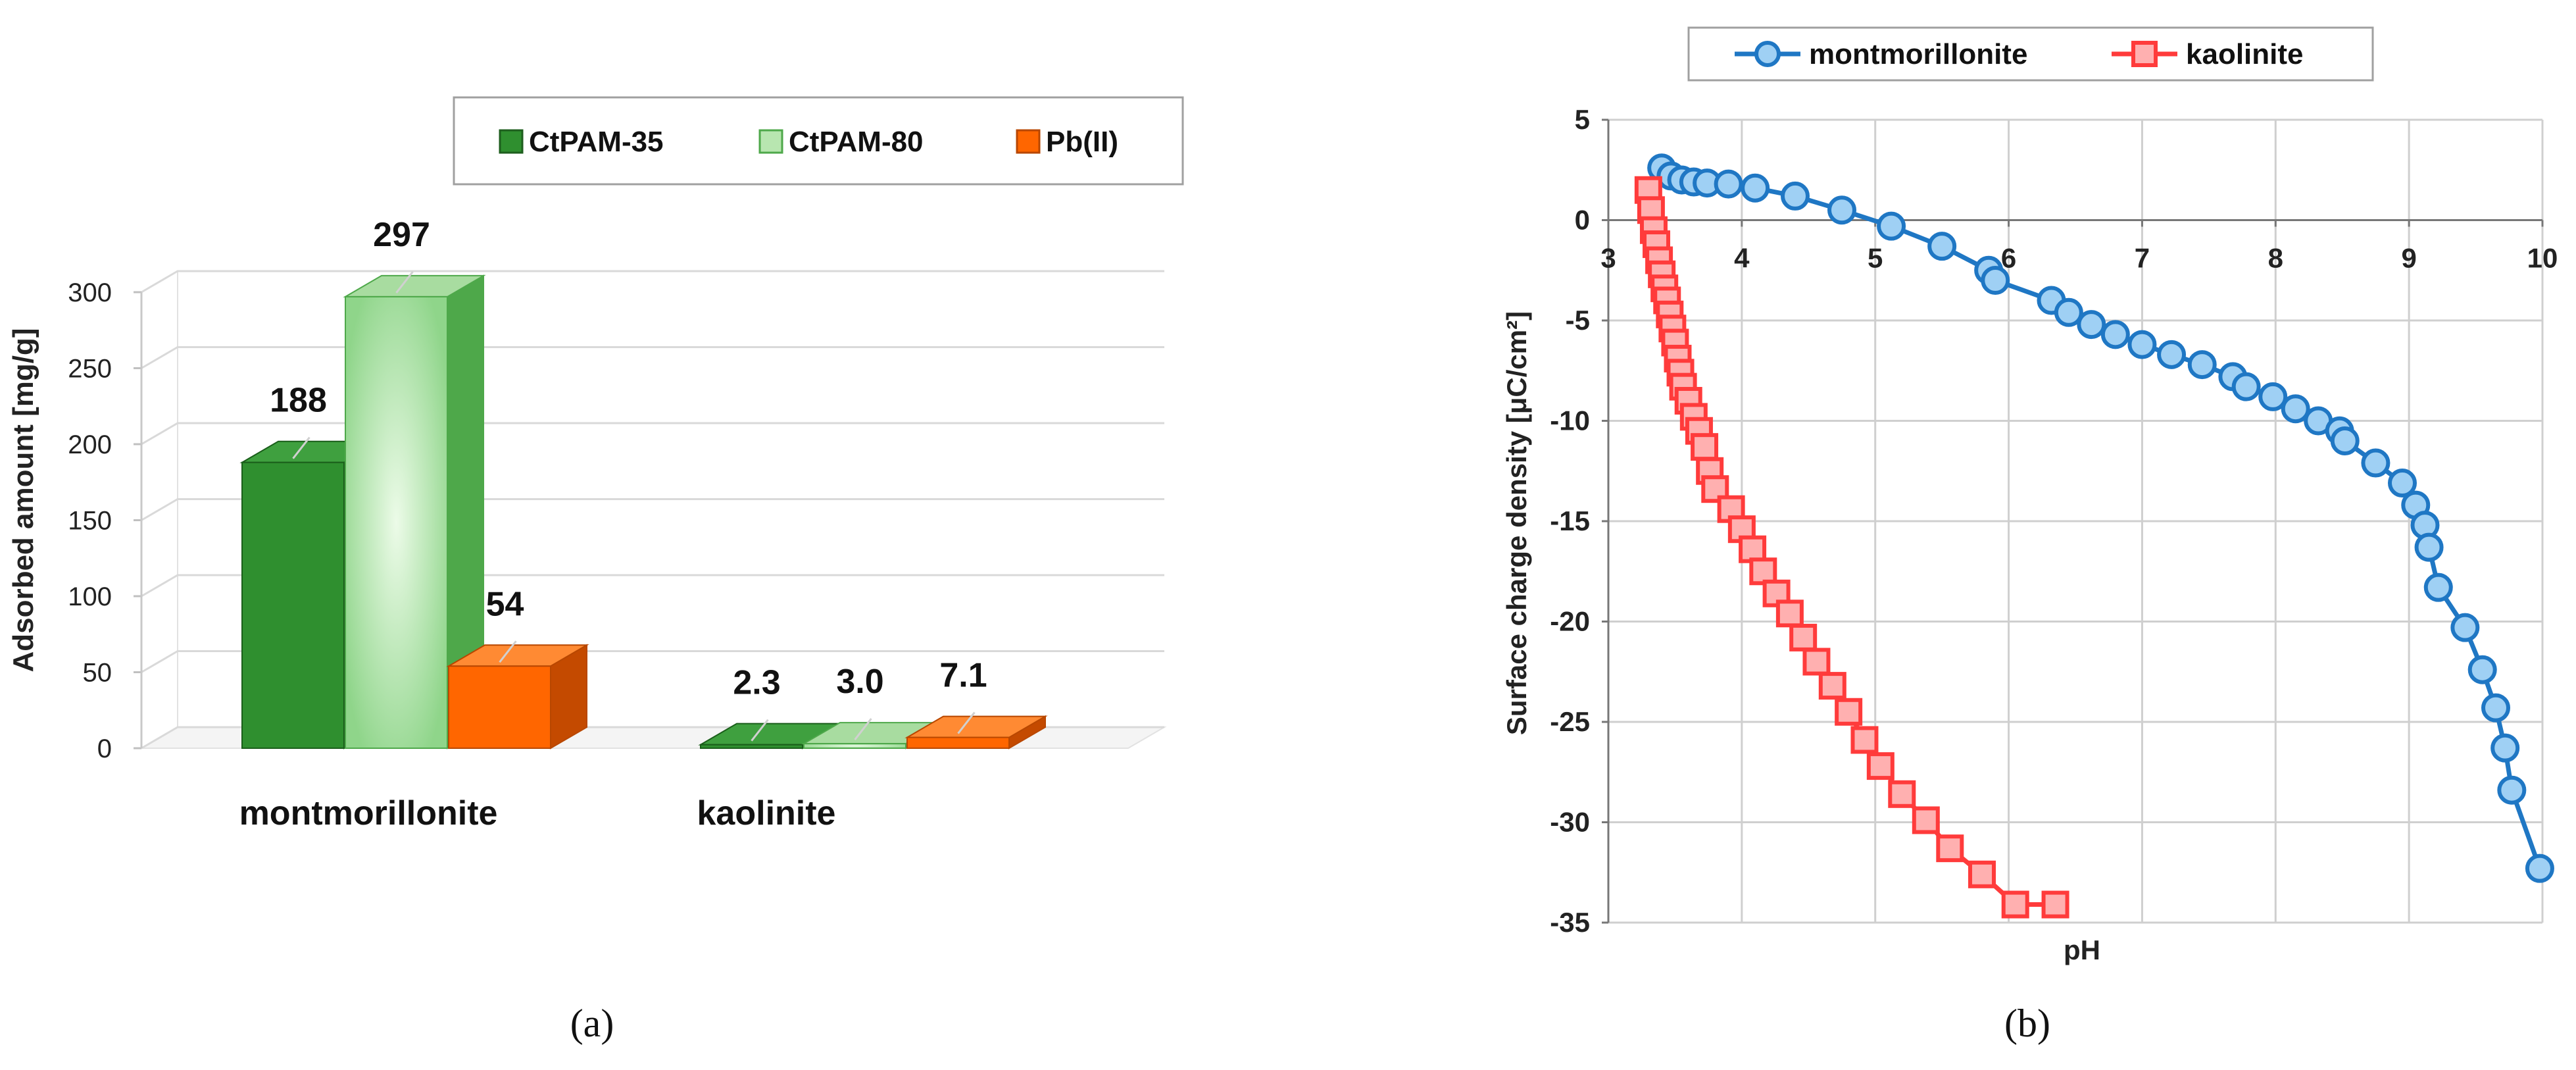 This screenshot has height=1070, width=2576. What do you see at coordinates (751, 747) in the screenshot?
I see `bar-ctpam35-kaolinite` at bounding box center [751, 747].